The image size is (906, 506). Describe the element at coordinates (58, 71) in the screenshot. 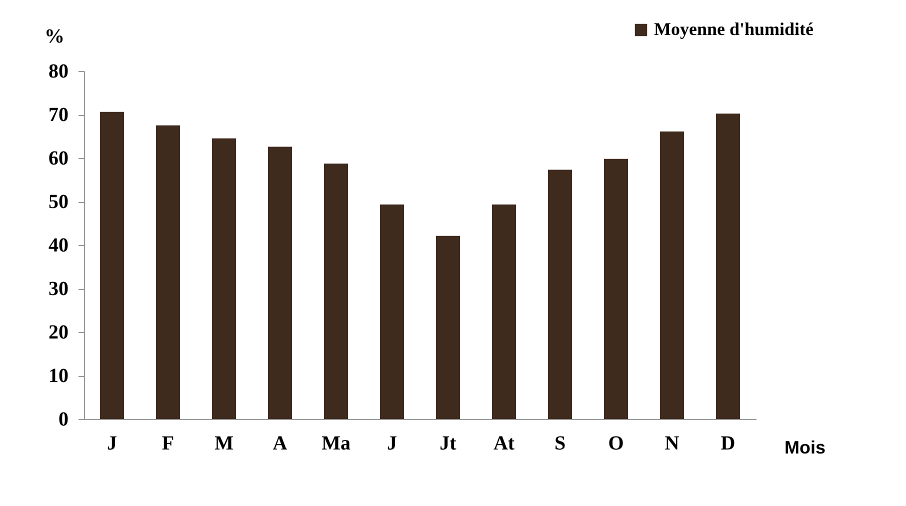

I see `y-tick-label: 80` at that location.